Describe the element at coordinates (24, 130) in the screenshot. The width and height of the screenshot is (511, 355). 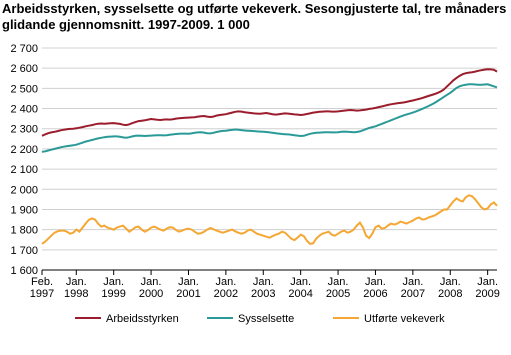
I see `y-tick-label: 2 300` at that location.